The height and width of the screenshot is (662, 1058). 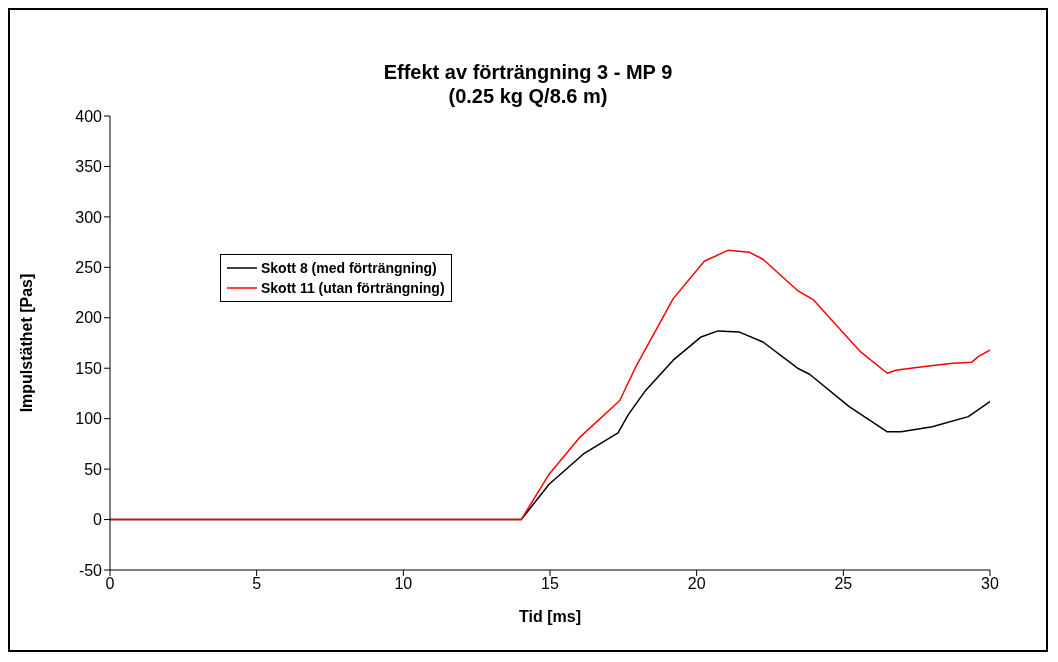 What do you see at coordinates (550, 584) in the screenshot?
I see `x-tick-label: 15` at bounding box center [550, 584].